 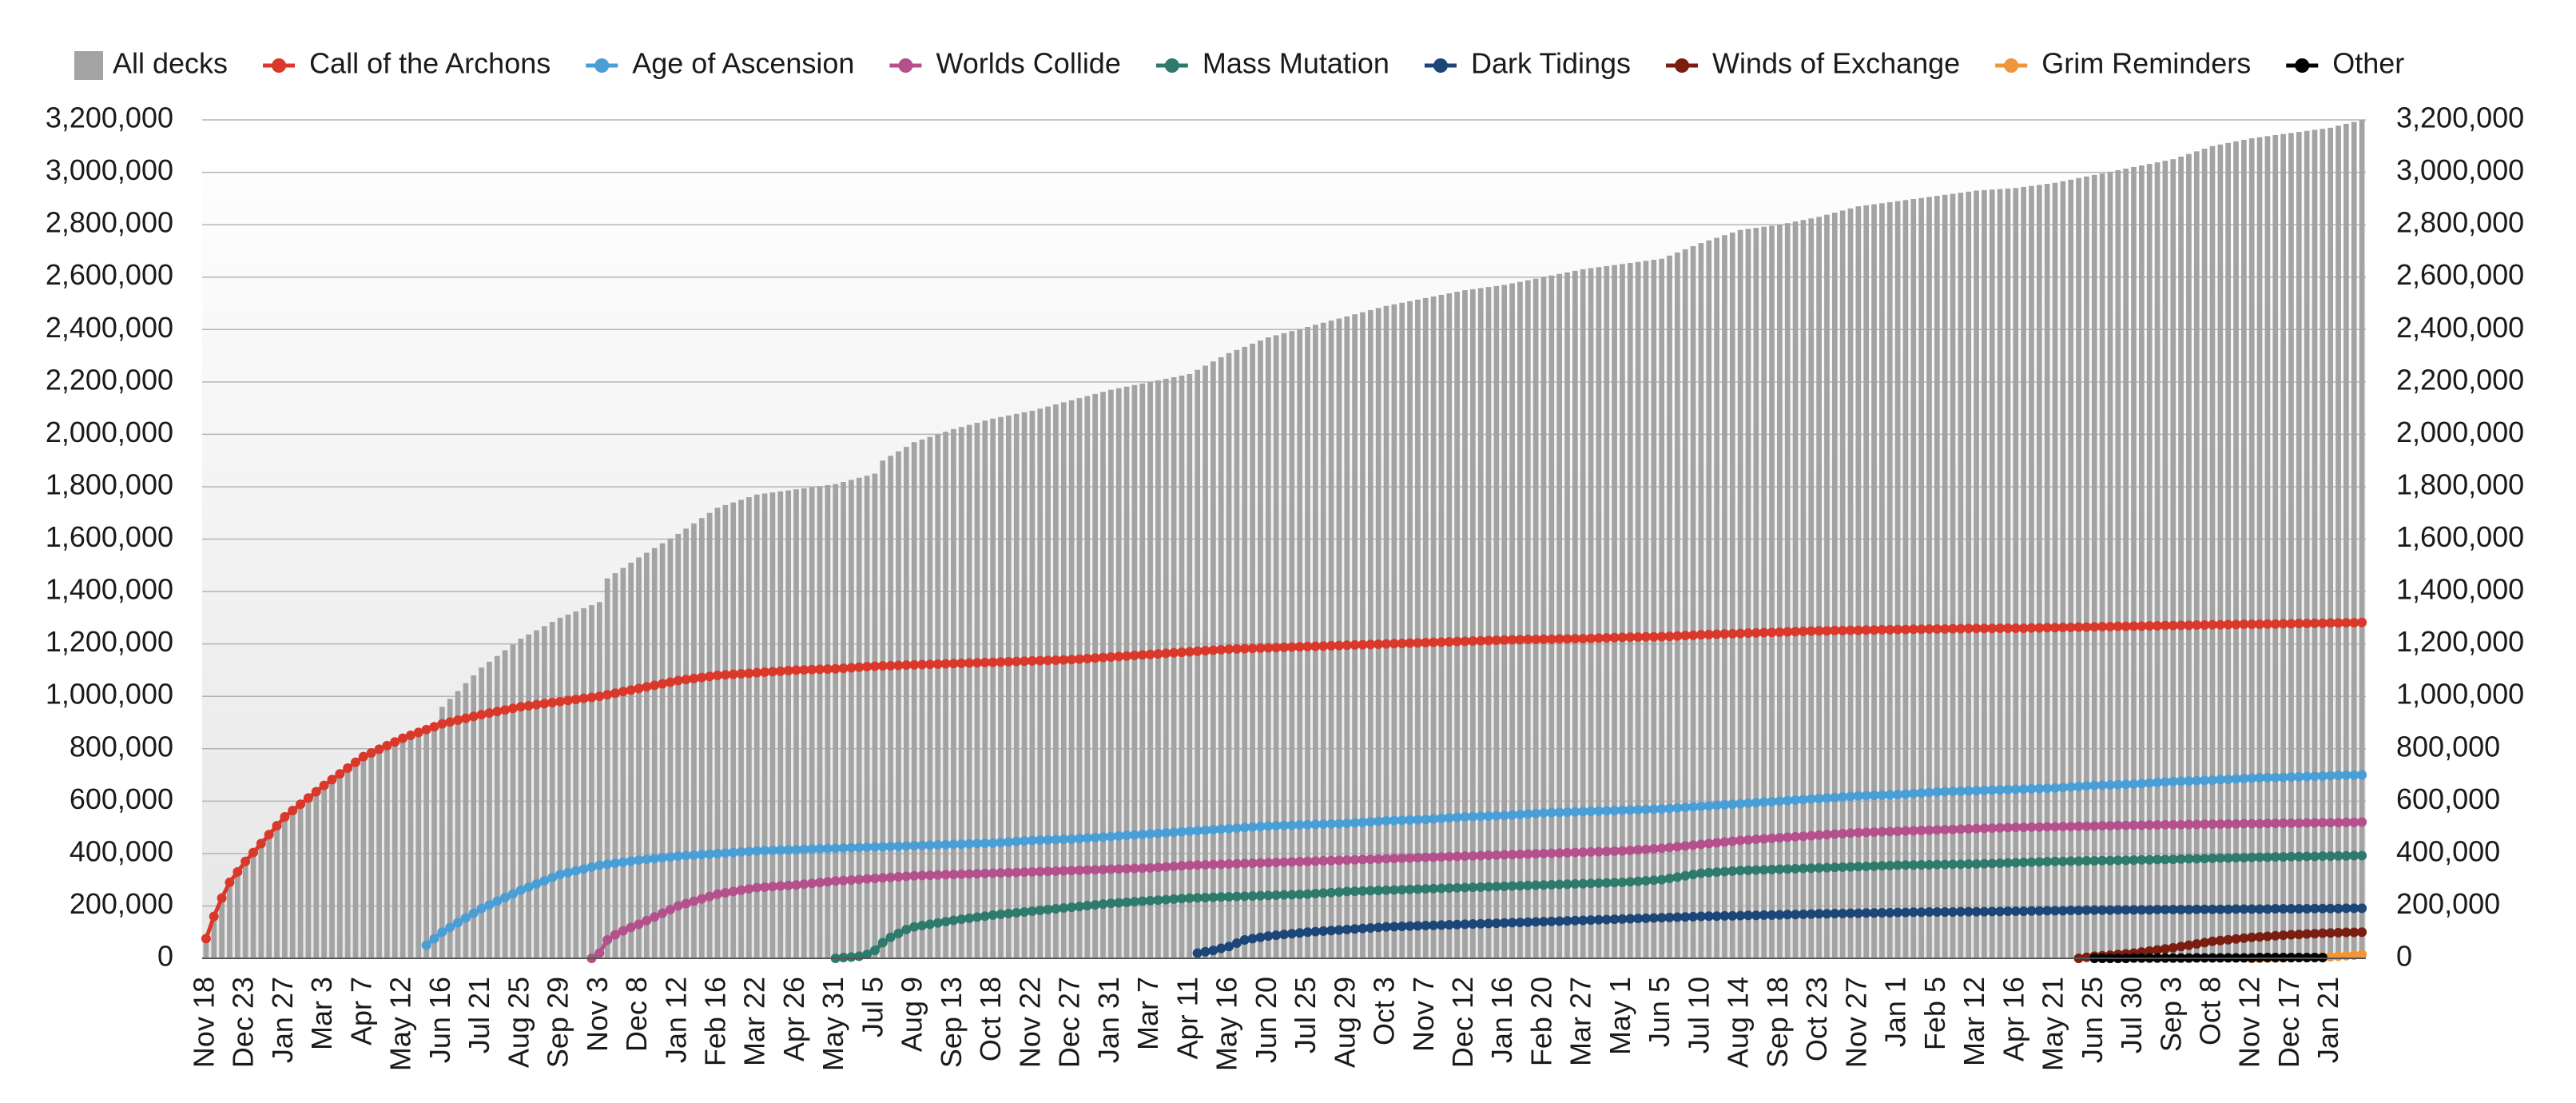 I want to click on y2-tick-label: 1,600,000, so click(x=2460, y=536).